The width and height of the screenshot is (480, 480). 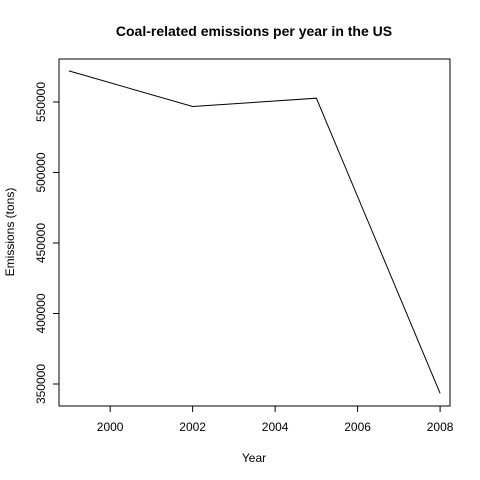 I want to click on x-tick-label: 2006, so click(x=357, y=427).